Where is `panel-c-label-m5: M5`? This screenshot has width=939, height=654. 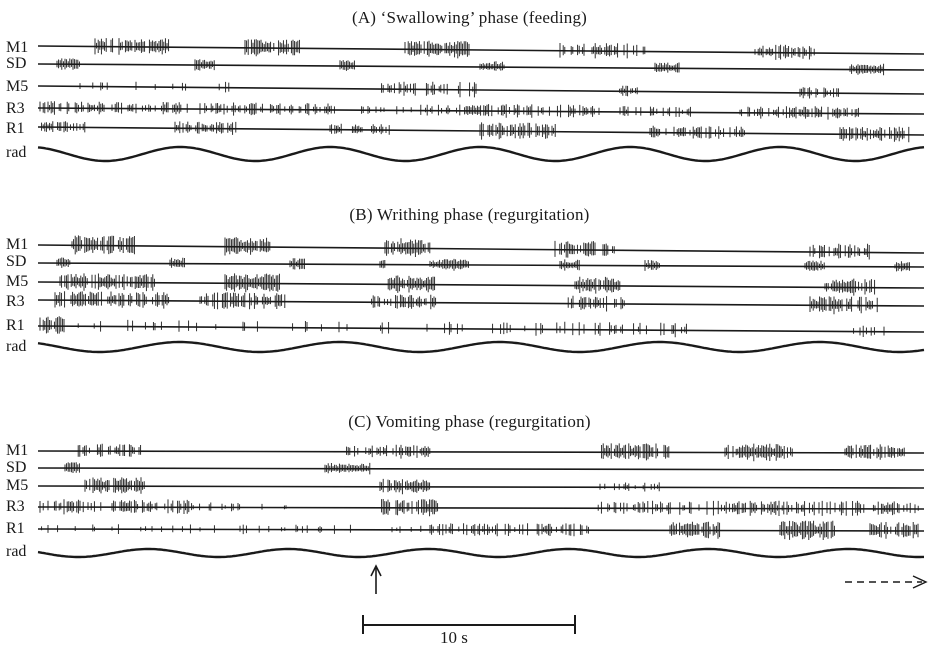 panel-c-label-m5: M5 is located at coordinates (17, 485).